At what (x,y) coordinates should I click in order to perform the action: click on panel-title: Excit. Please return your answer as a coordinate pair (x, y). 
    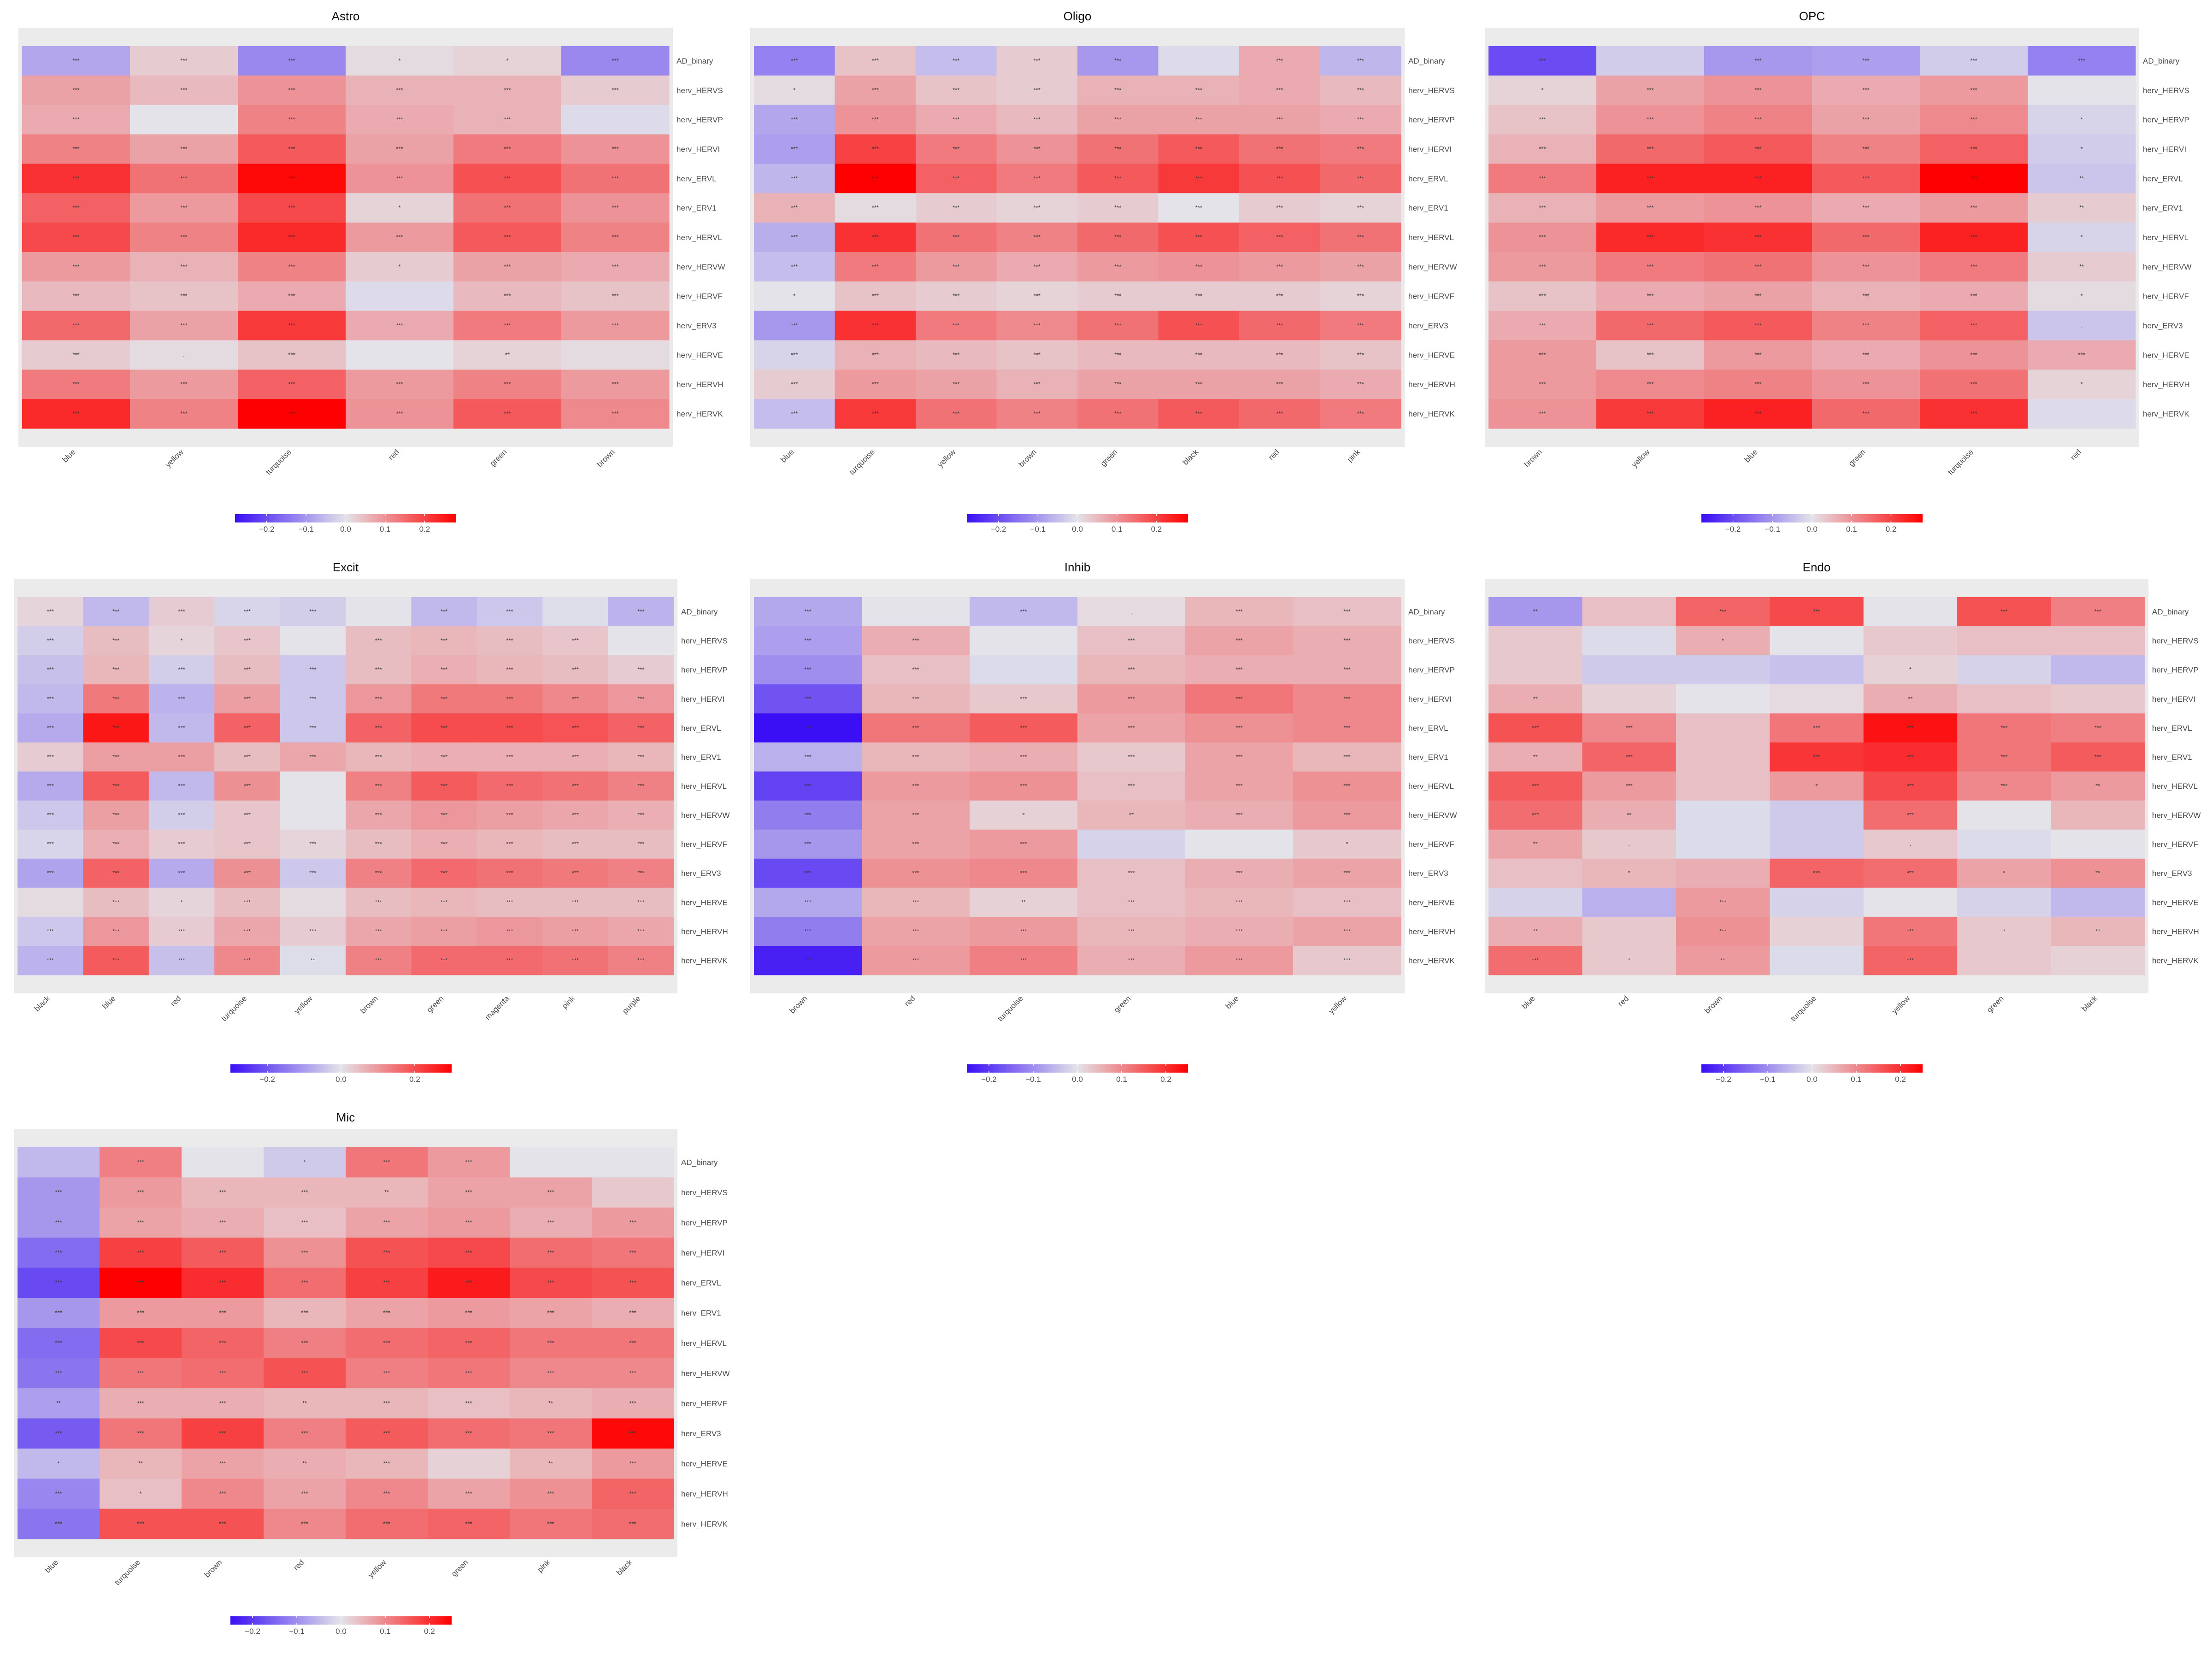
    Looking at the image, I should click on (346, 567).